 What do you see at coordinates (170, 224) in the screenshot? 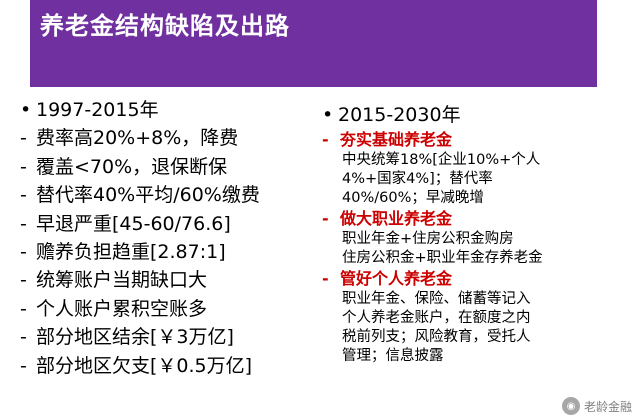
I see `left-item: - 早退严重[45-60/76.6]` at bounding box center [170, 224].